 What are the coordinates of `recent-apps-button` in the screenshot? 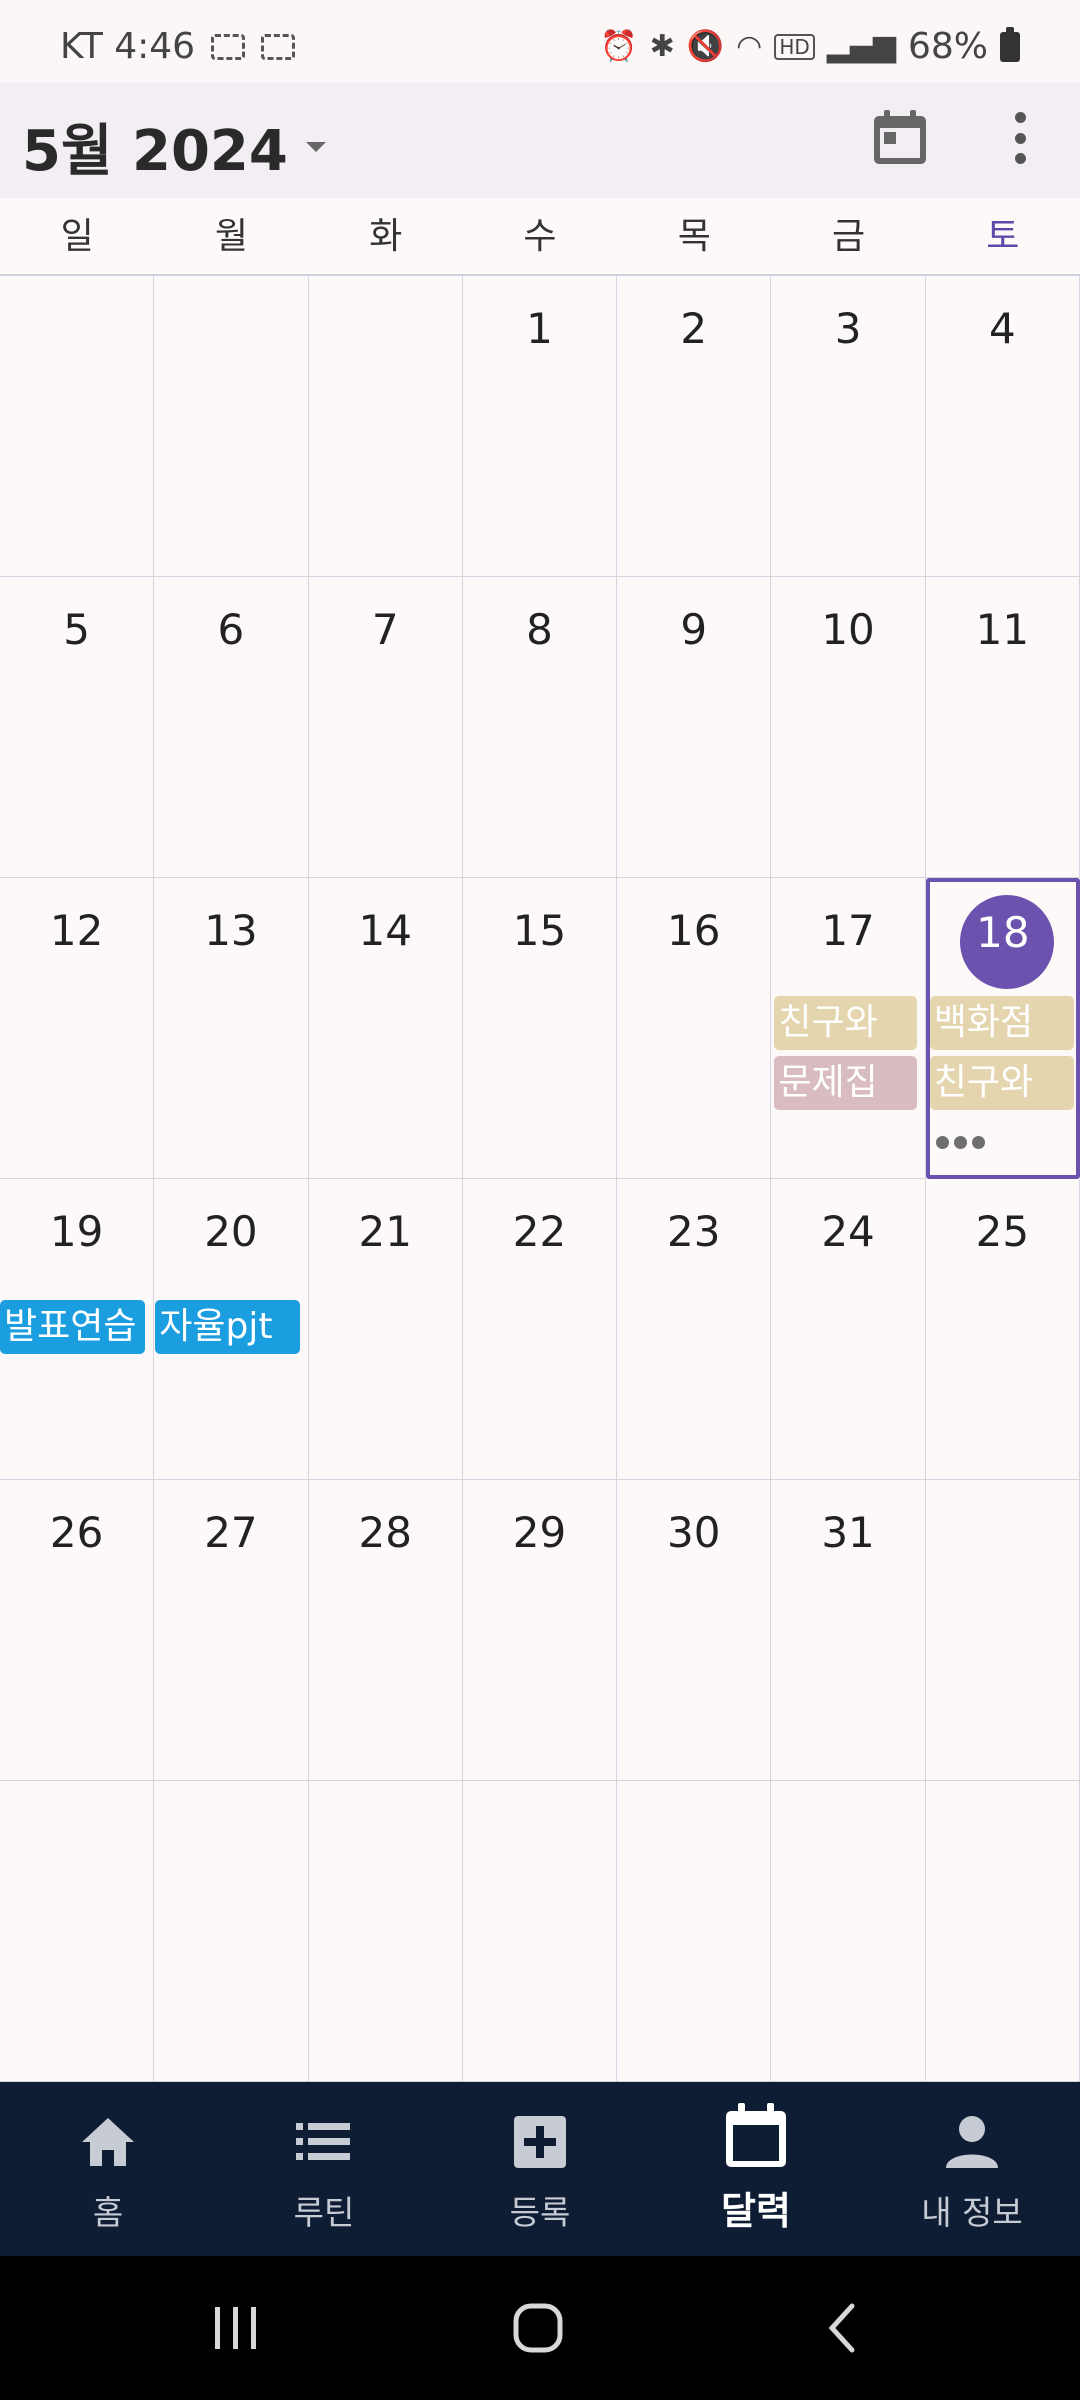 It's located at (236, 2328).